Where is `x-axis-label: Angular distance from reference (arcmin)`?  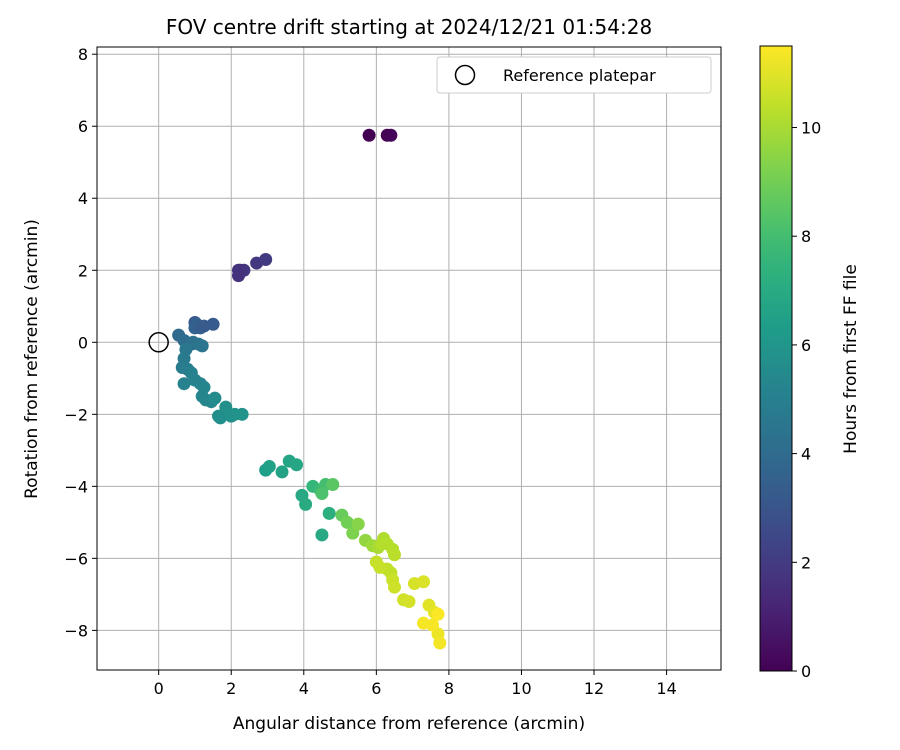 x-axis-label: Angular distance from reference (arcmin) is located at coordinates (409, 724).